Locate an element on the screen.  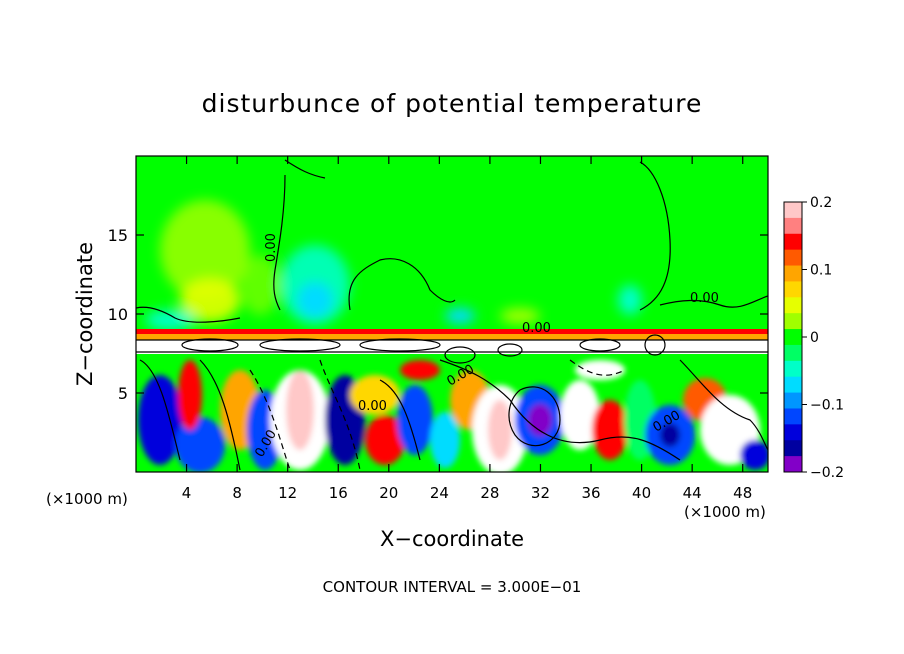
x-tick-label: 40 is located at coordinates (641, 493).